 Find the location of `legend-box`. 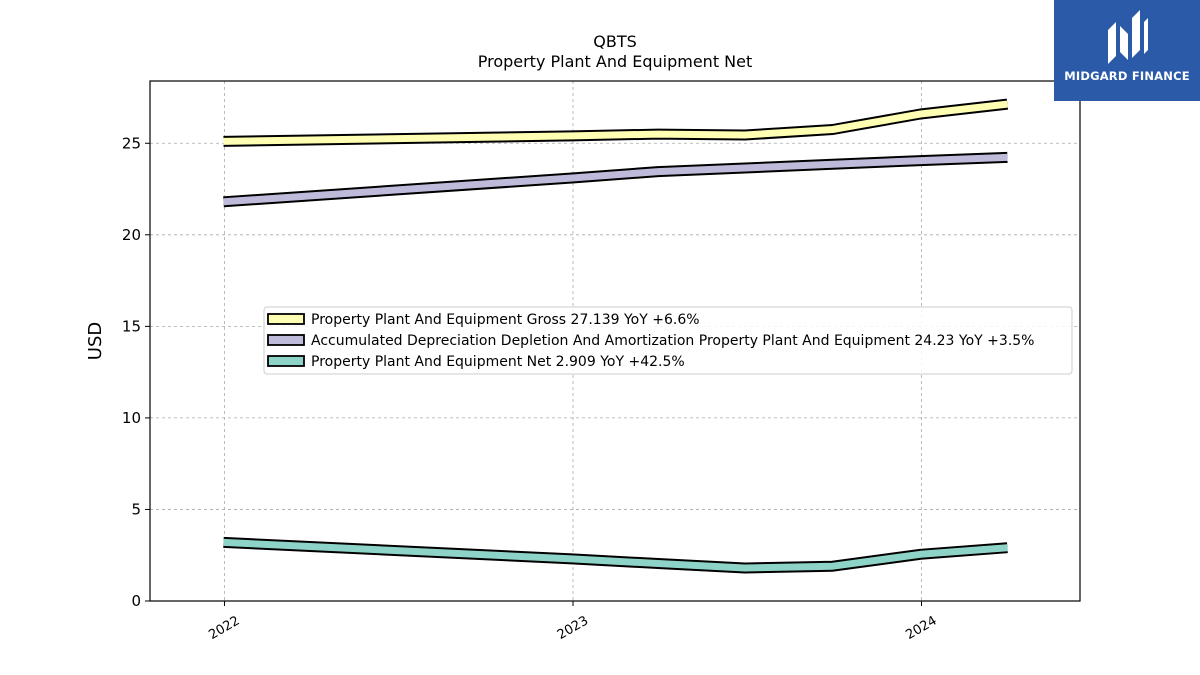

legend-box is located at coordinates (668, 340).